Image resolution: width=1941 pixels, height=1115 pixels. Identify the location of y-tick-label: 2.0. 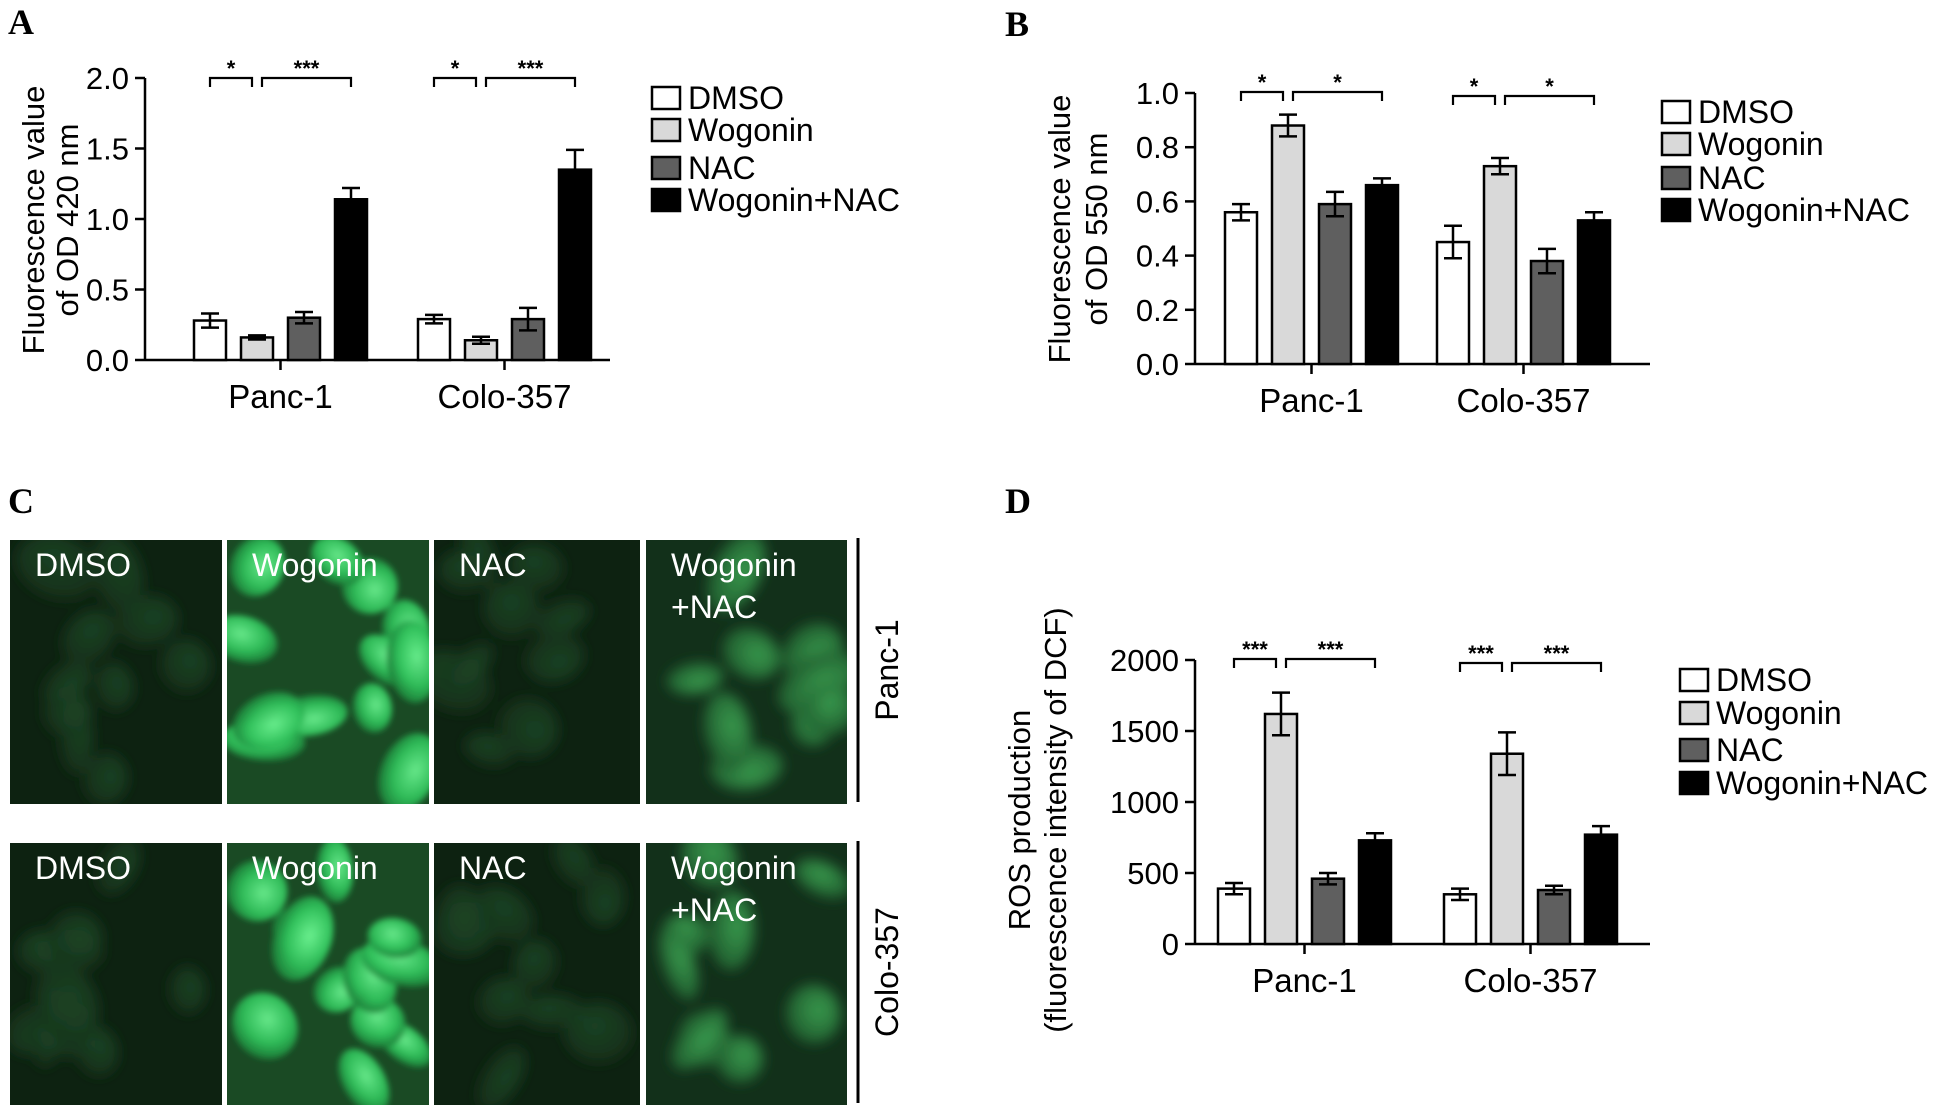
(107, 78).